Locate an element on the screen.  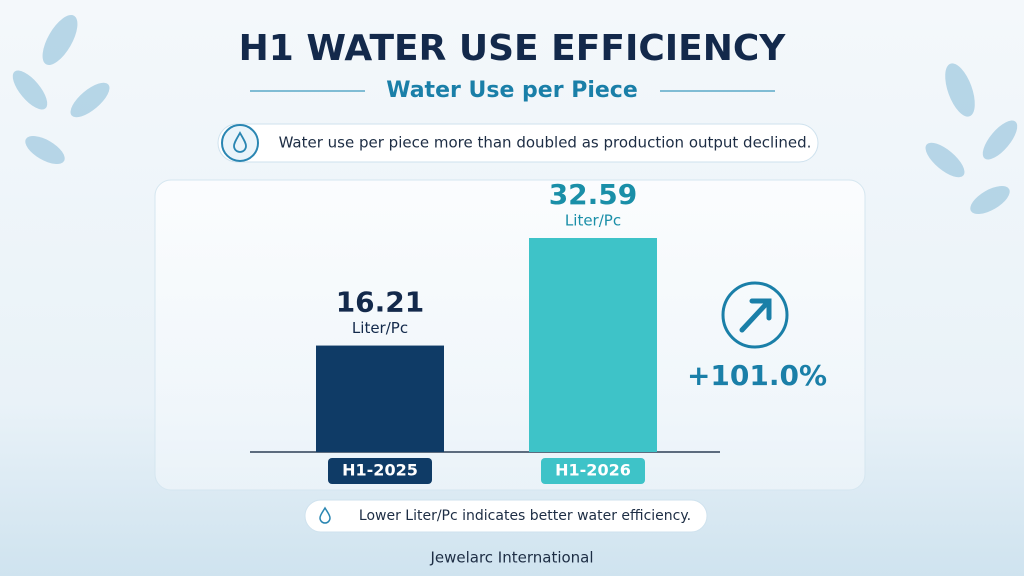
headline-pill is located at coordinates (518, 143).